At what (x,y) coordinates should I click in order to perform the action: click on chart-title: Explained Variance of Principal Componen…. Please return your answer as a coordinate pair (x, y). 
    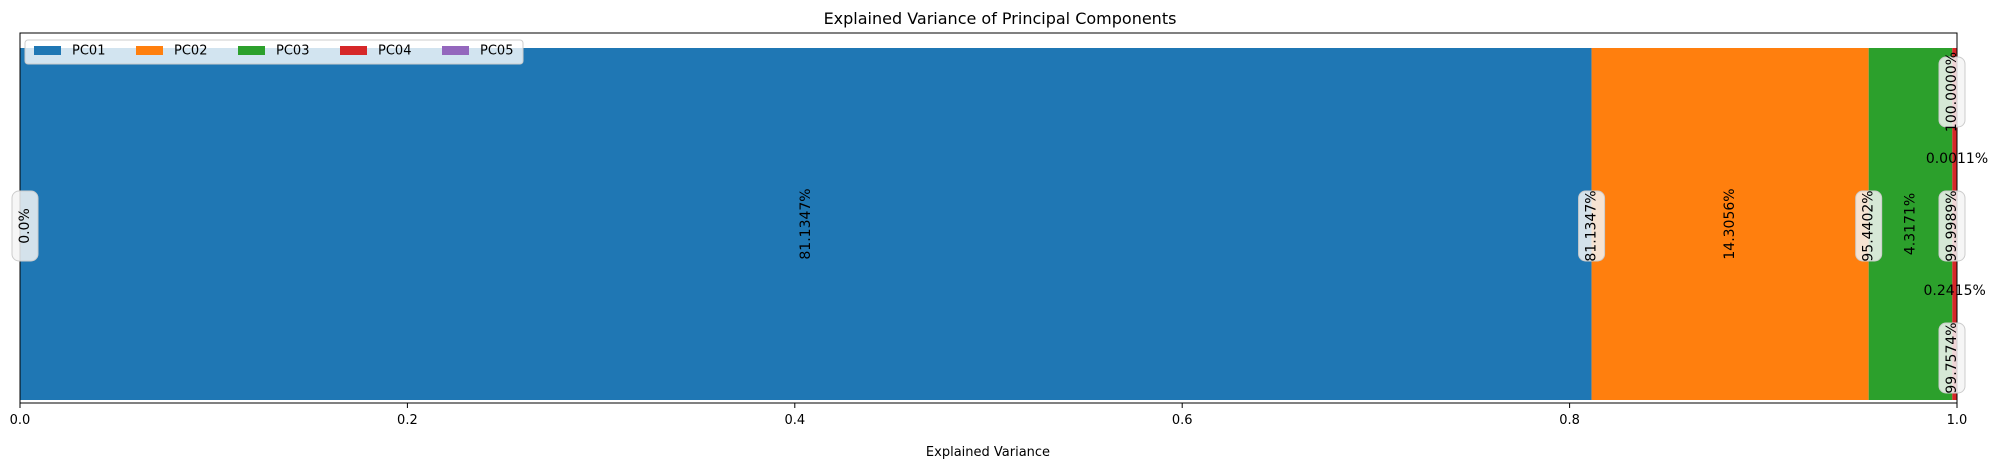
    Looking at the image, I should click on (1000, 18).